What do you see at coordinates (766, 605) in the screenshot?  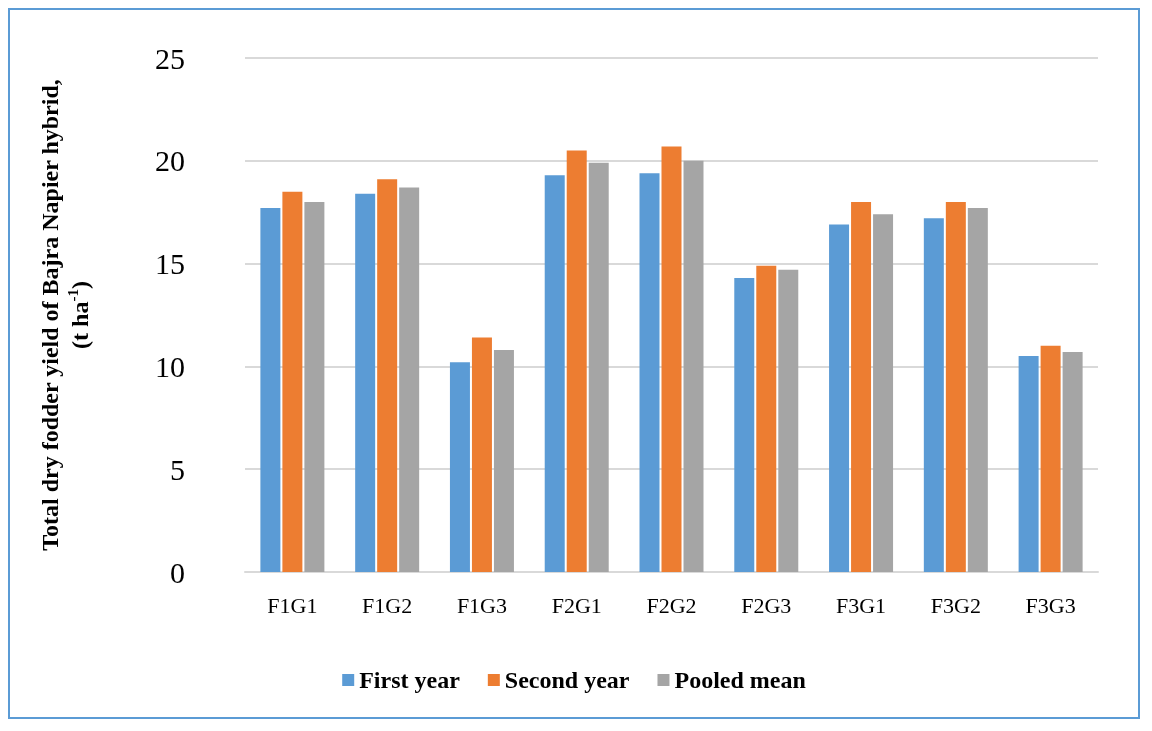 I see `x-tick-label: F2G3` at bounding box center [766, 605].